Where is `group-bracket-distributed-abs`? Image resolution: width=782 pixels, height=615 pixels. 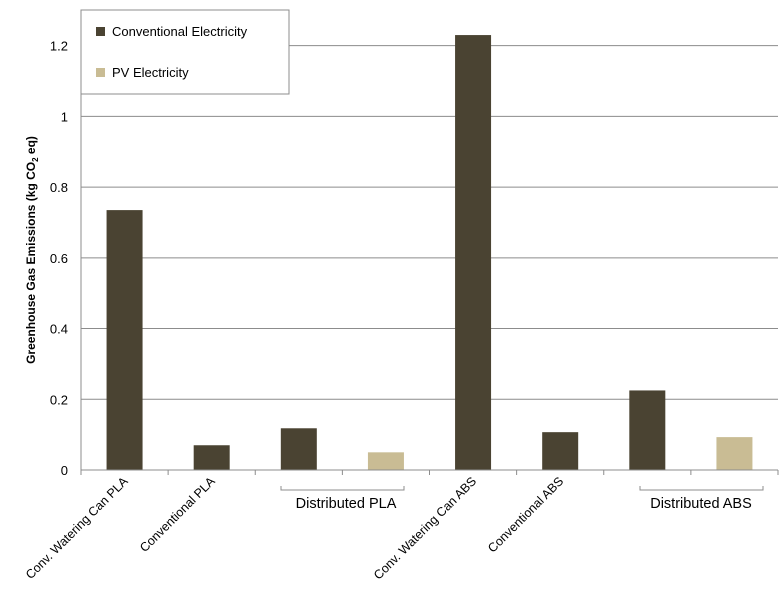
group-bracket-distributed-abs is located at coordinates (701, 488).